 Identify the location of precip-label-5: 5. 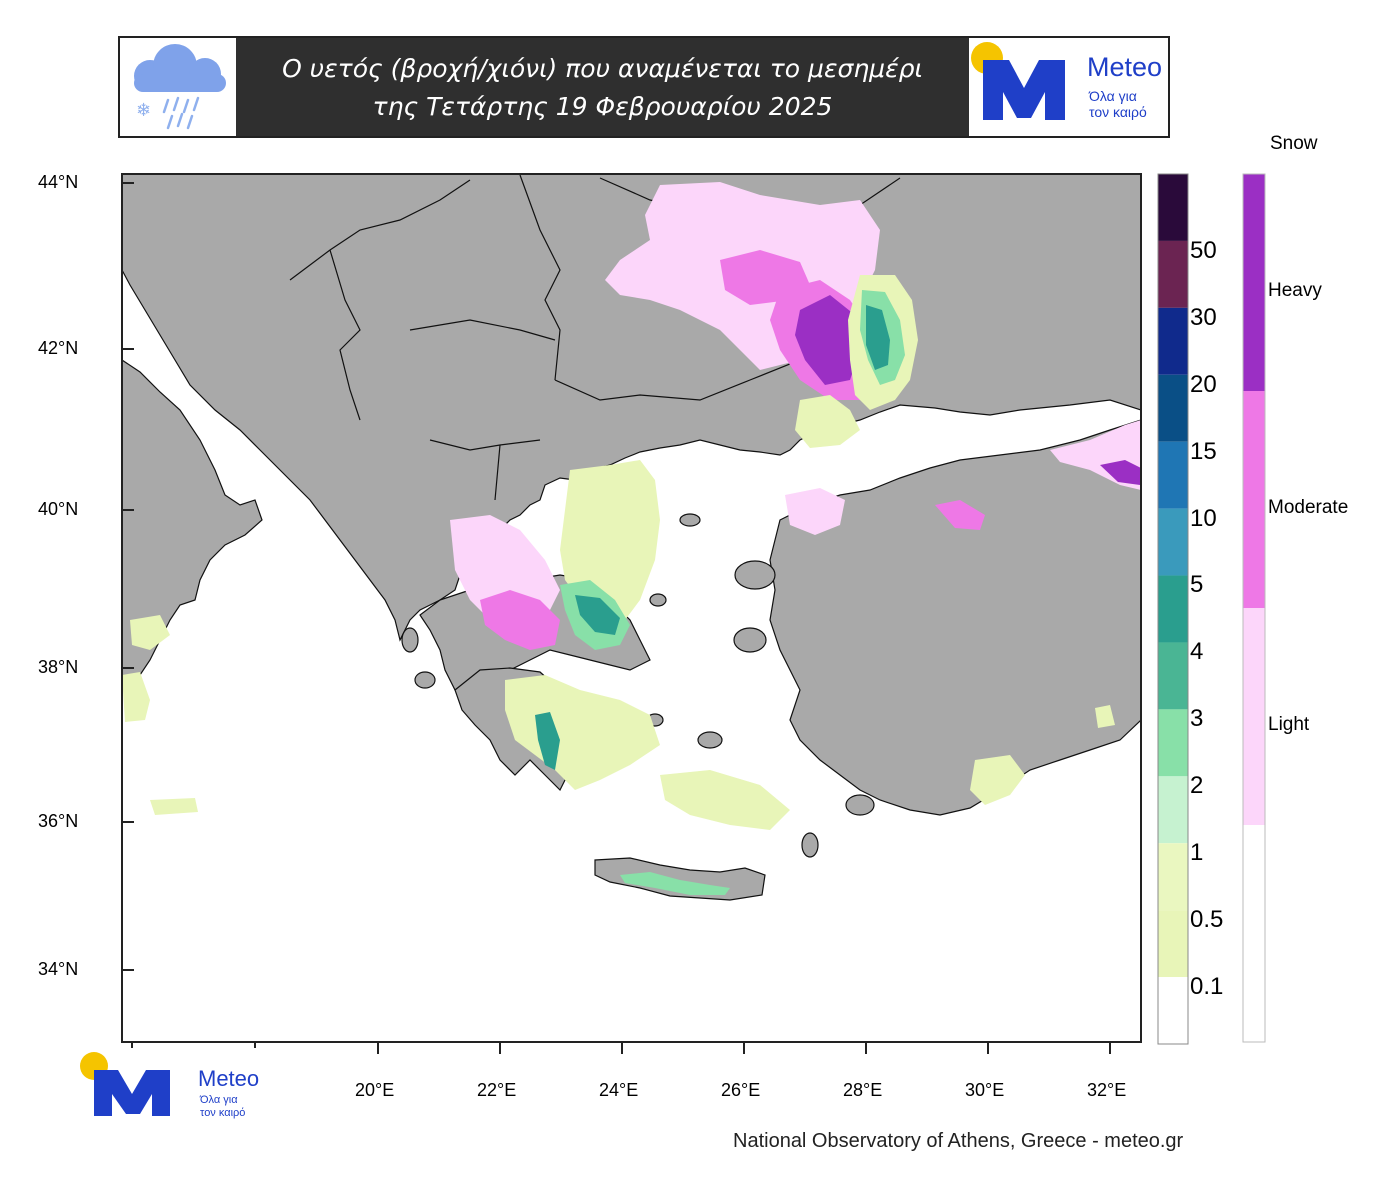
(1197, 584).